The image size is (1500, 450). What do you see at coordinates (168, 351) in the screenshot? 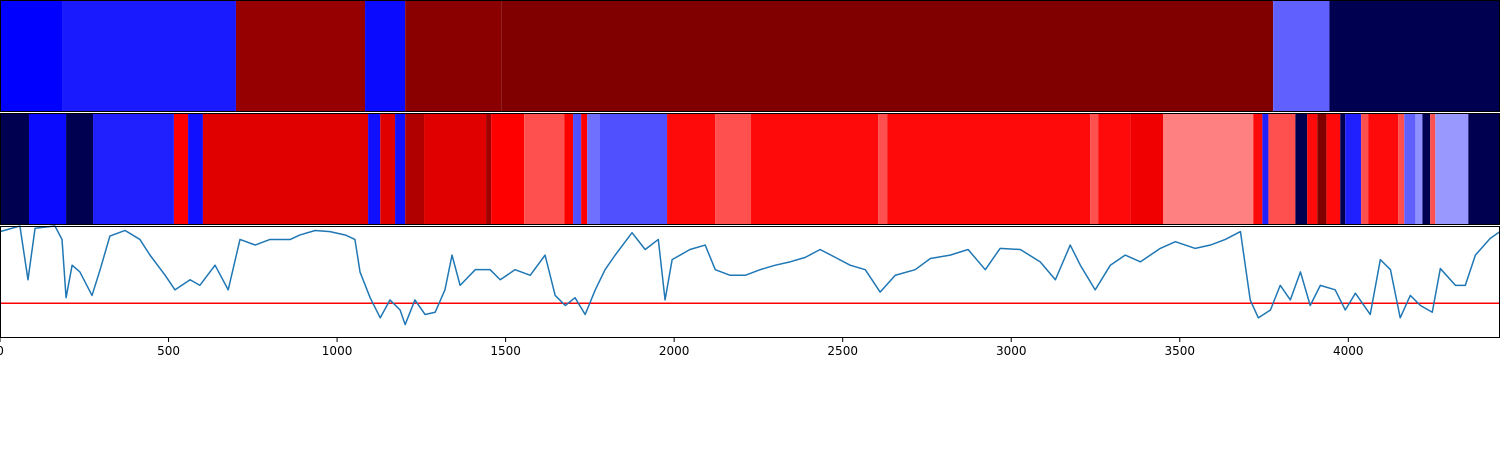
I see `x-tick-label: 500` at bounding box center [168, 351].